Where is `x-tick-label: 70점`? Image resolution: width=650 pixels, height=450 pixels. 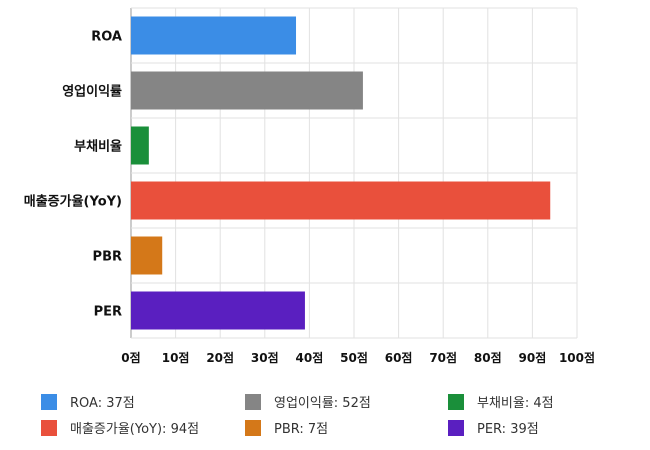
x-tick-label: 70점 is located at coordinates (443, 357).